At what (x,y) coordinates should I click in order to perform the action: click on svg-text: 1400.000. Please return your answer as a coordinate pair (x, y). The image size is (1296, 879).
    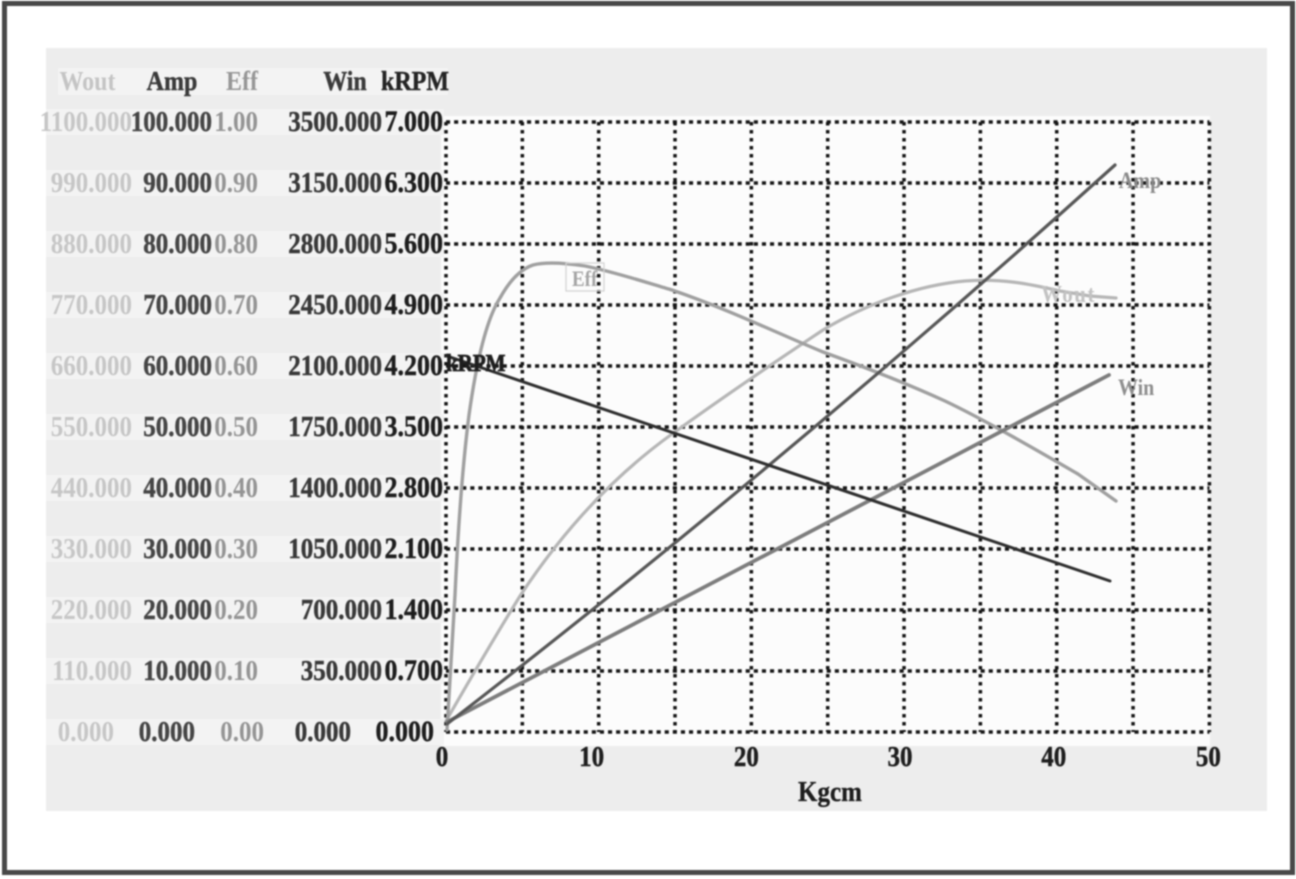
    Looking at the image, I should click on (335, 487).